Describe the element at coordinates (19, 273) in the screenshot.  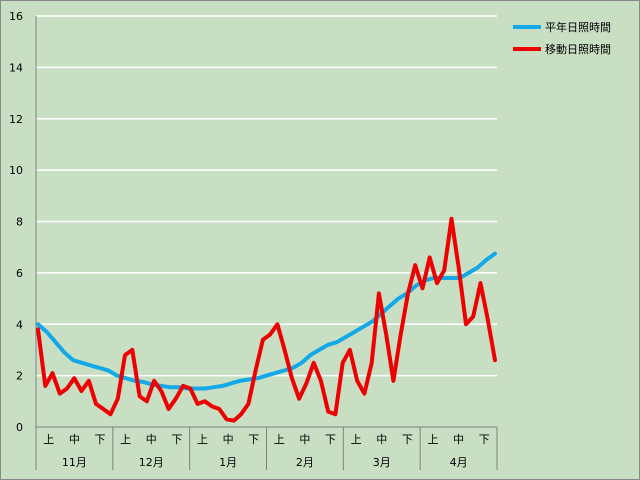
I see `y-tick-label: 6` at that location.